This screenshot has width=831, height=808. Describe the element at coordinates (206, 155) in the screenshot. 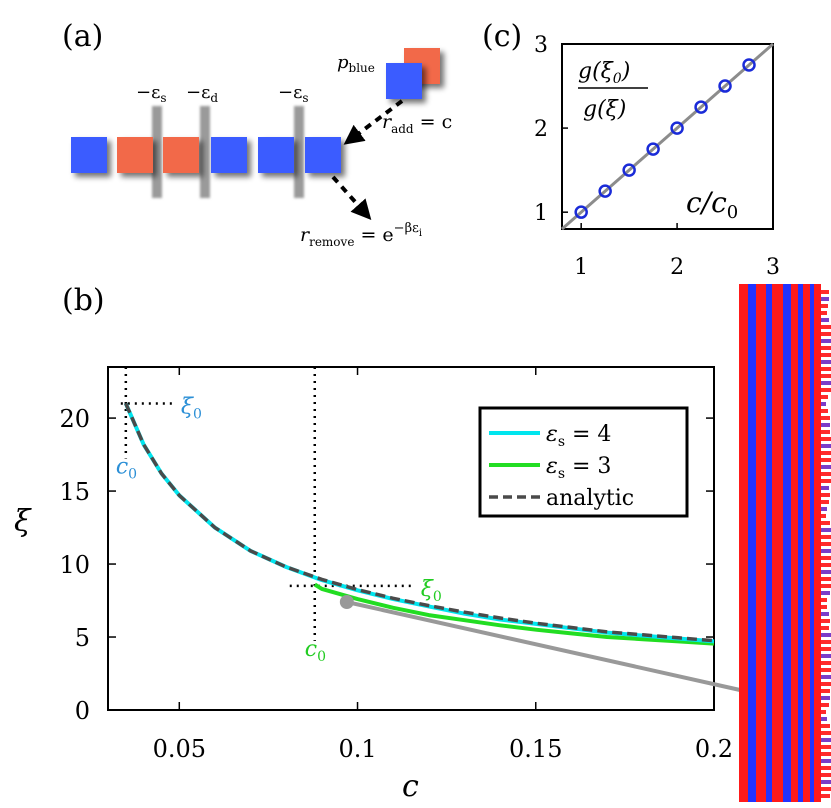

I see `monomer-chain` at that location.